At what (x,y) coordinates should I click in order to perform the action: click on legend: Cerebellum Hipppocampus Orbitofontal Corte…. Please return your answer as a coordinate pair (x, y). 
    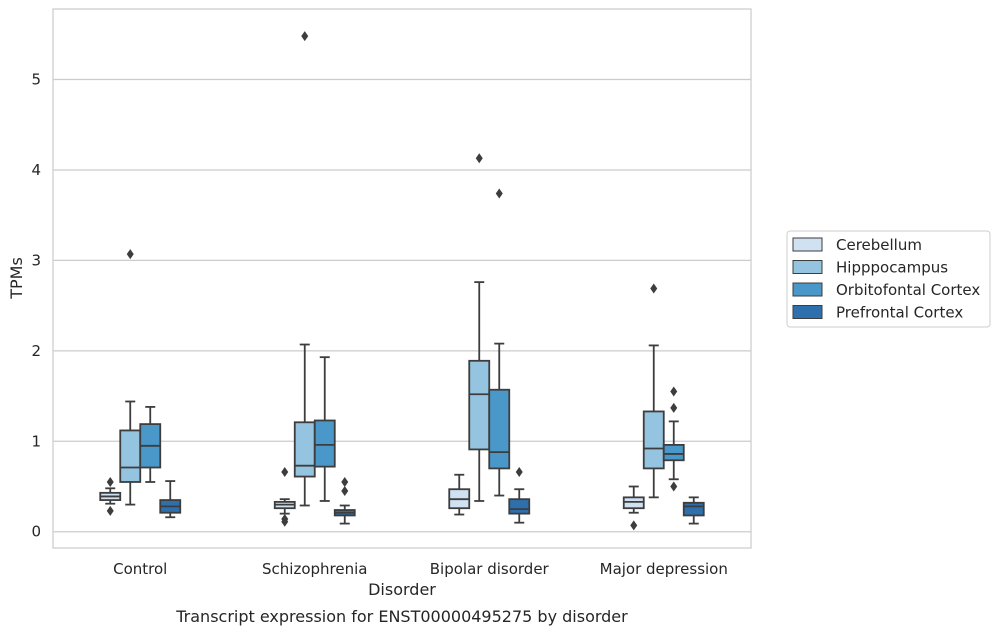
    Looking at the image, I should click on (888, 279).